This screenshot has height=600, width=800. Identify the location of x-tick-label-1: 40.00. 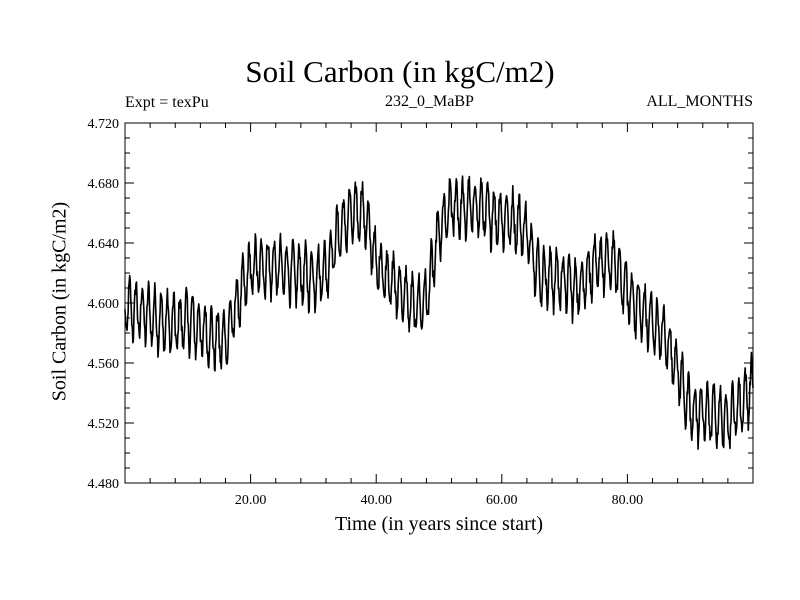
(376, 500).